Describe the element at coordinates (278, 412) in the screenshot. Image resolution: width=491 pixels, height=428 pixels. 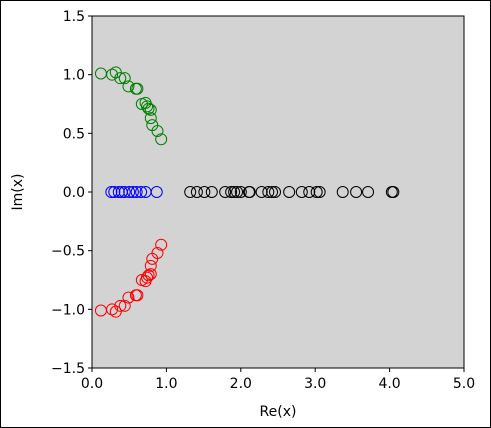
I see `x-axis-label: Re(x)` at that location.